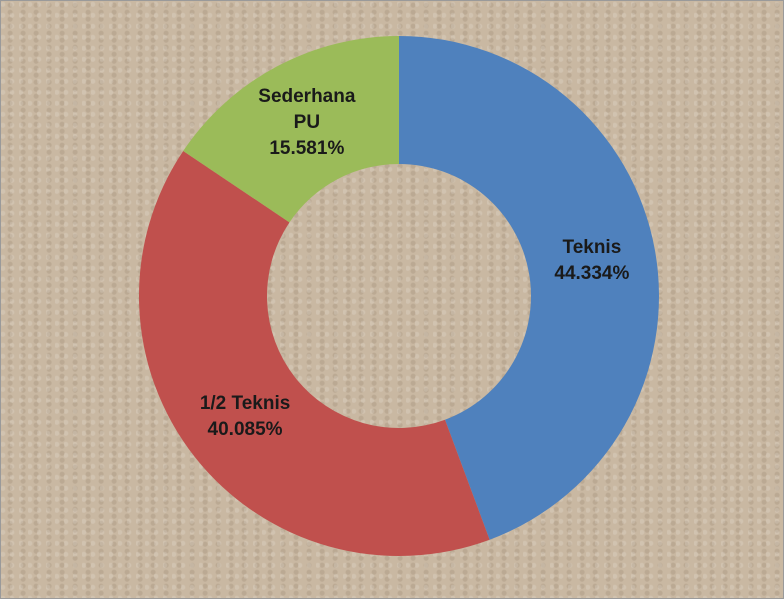 The height and width of the screenshot is (599, 784). Describe the element at coordinates (592, 261) in the screenshot. I see `slice-label: Teknis 44.334%` at that location.